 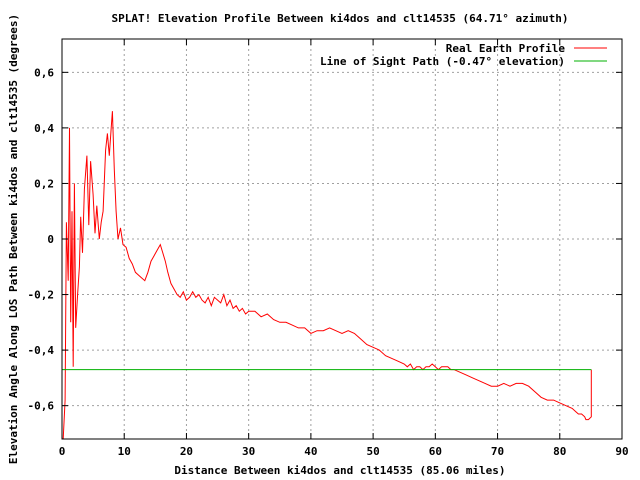 What do you see at coordinates (41, 406) in the screenshot?
I see `y-tick-label: -0,6` at bounding box center [41, 406].